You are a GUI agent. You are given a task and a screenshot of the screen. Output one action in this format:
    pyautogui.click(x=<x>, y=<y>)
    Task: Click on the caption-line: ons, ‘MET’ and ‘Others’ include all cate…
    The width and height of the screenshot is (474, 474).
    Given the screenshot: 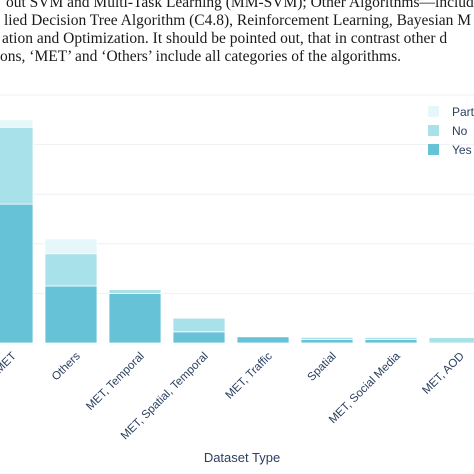 What is the action you would take?
    pyautogui.click(x=201, y=56)
    